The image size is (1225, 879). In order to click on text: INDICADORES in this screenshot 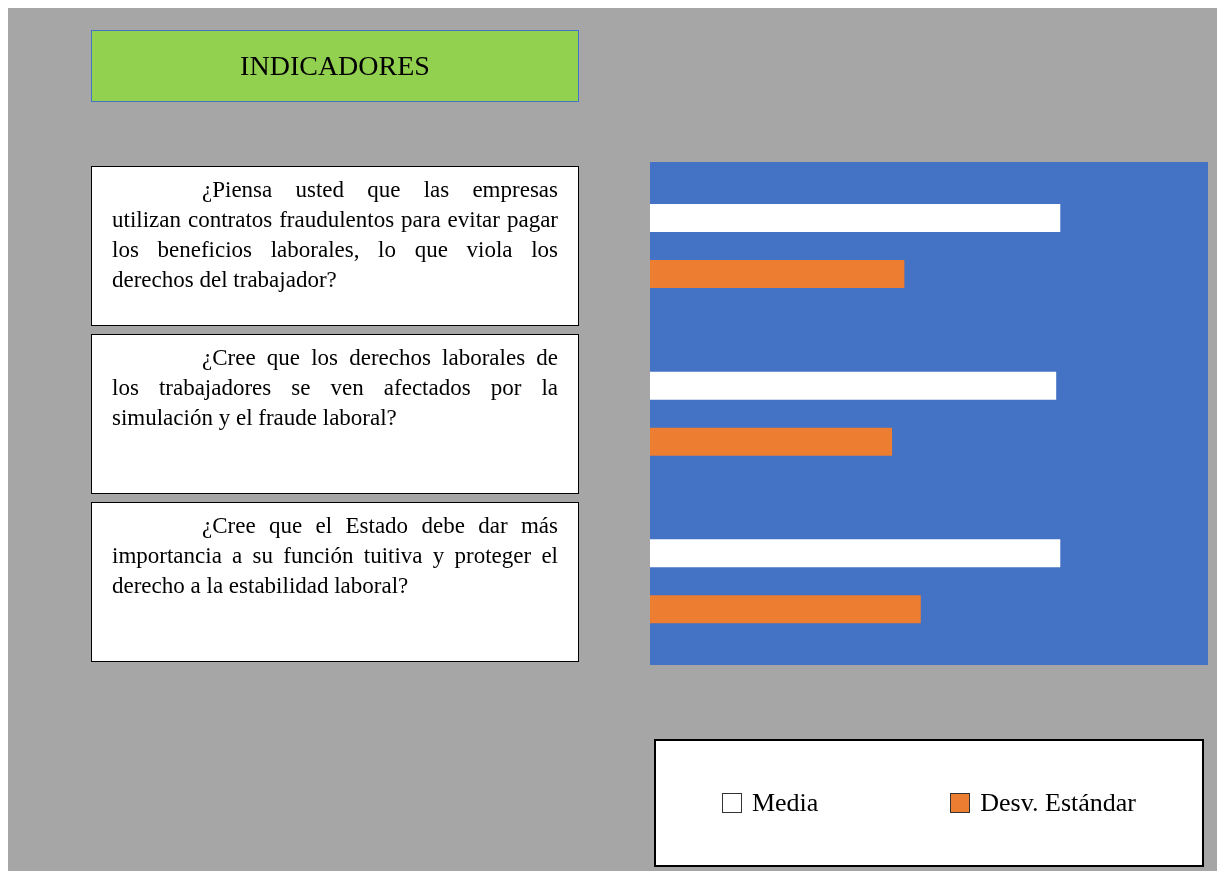, I will do `click(335, 66)`.